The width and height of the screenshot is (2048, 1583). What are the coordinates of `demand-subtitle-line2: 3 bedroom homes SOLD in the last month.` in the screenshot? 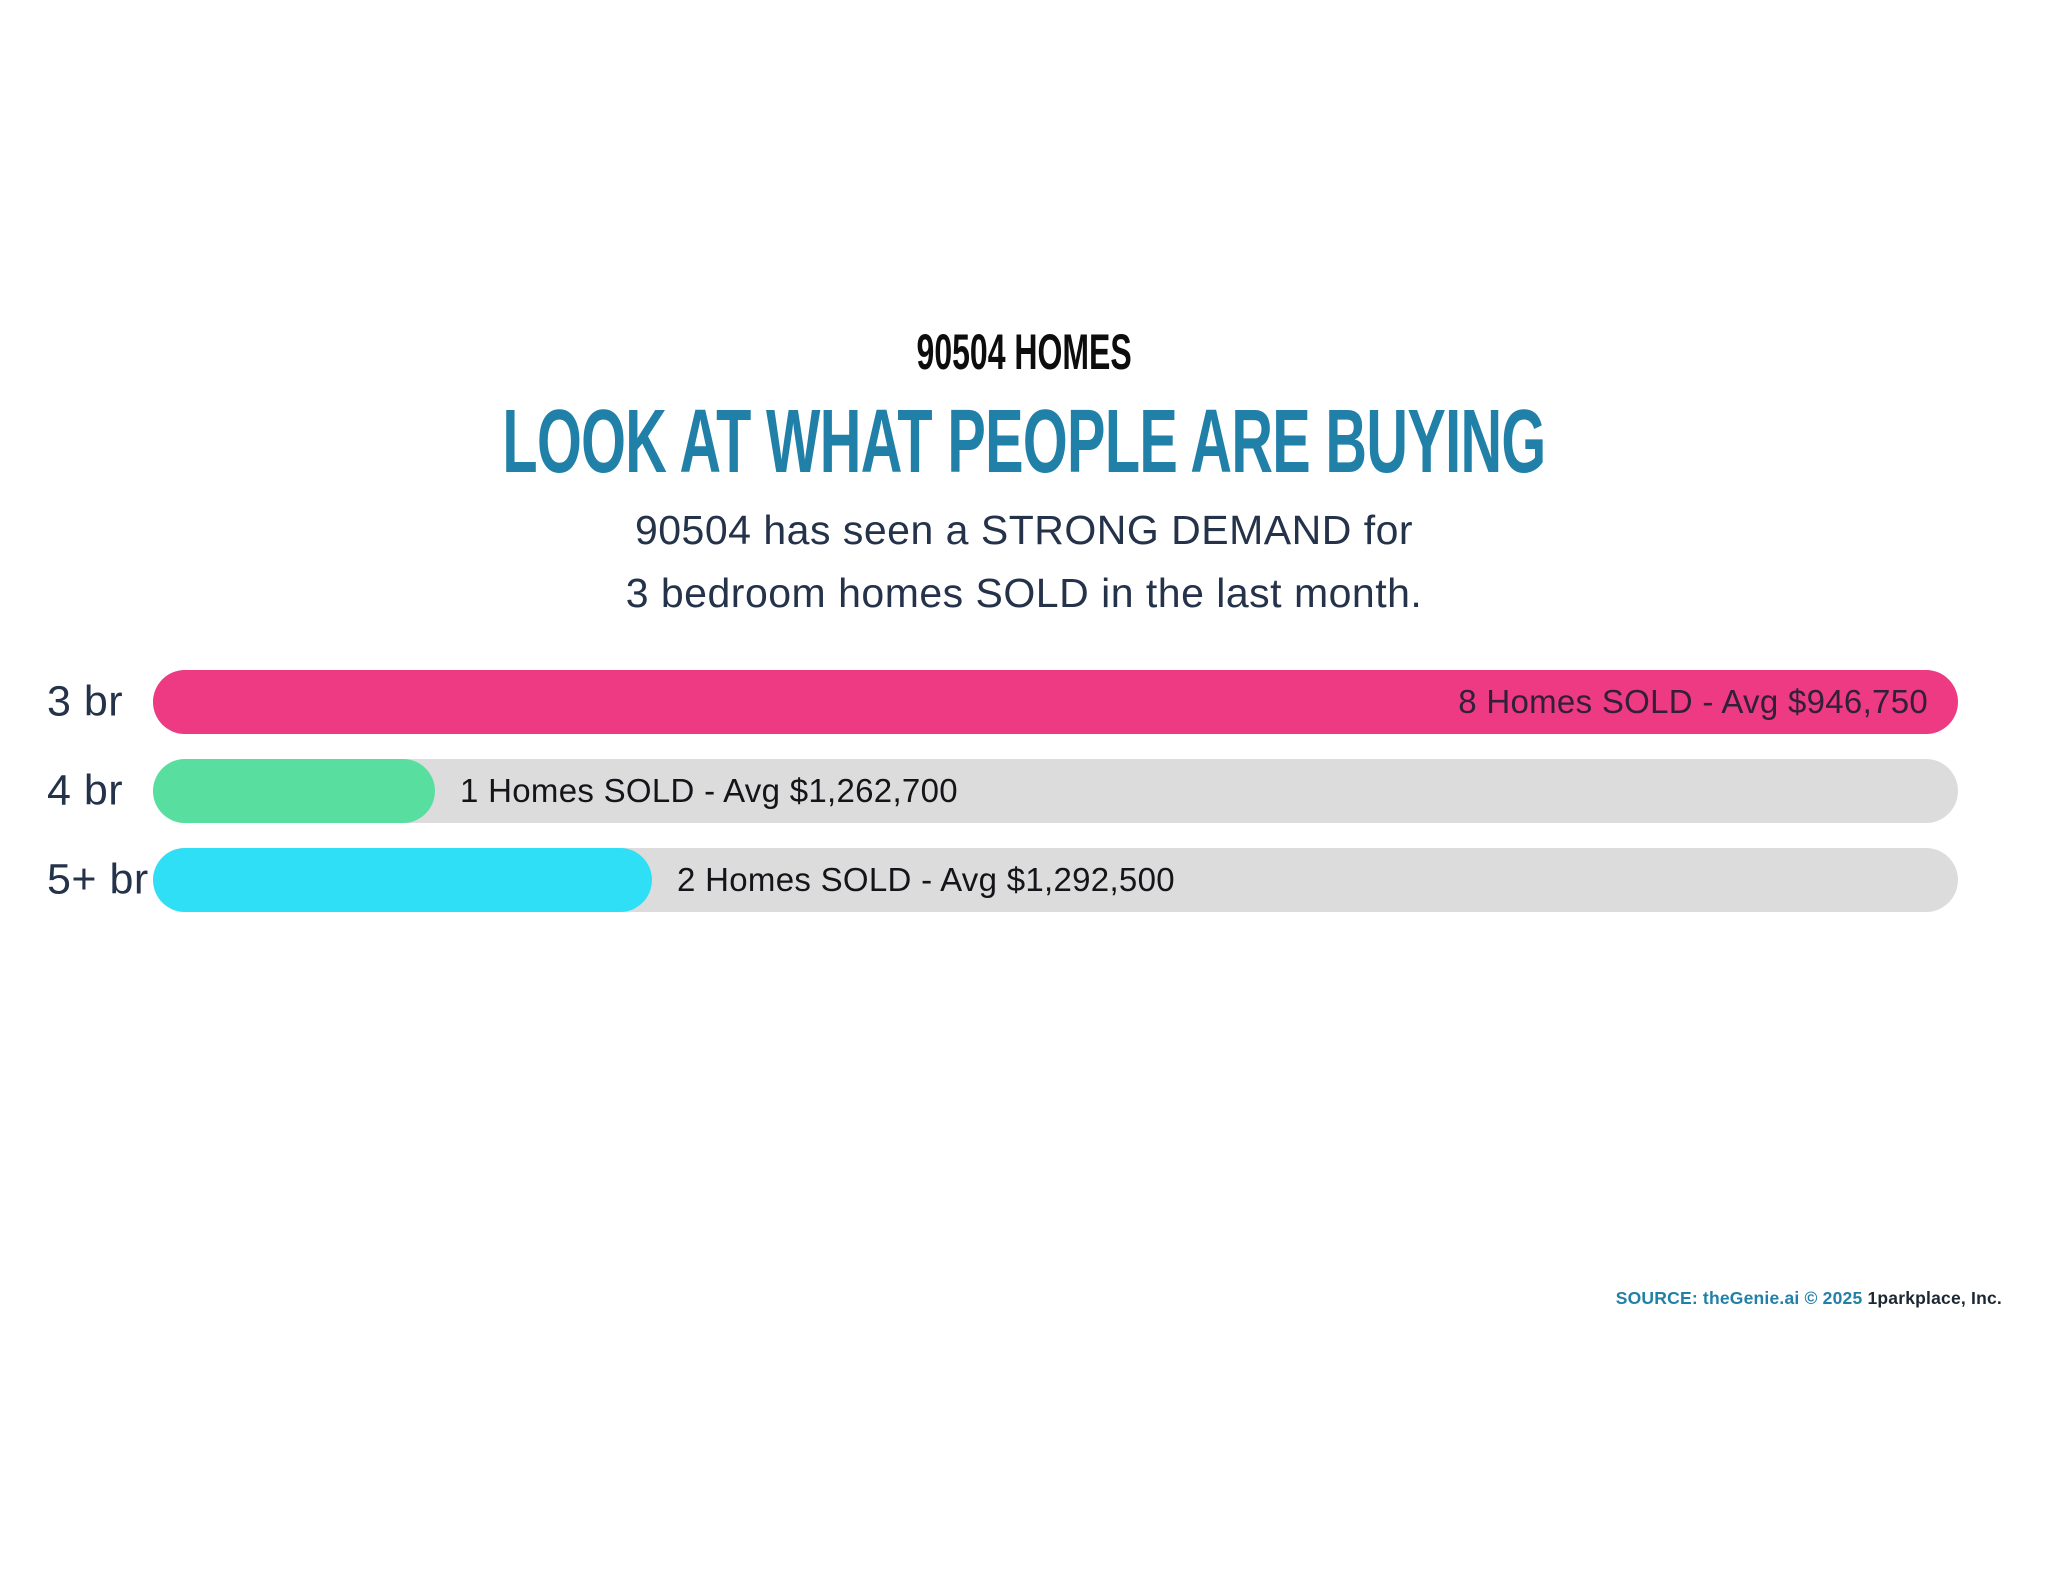 It's located at (1024, 593).